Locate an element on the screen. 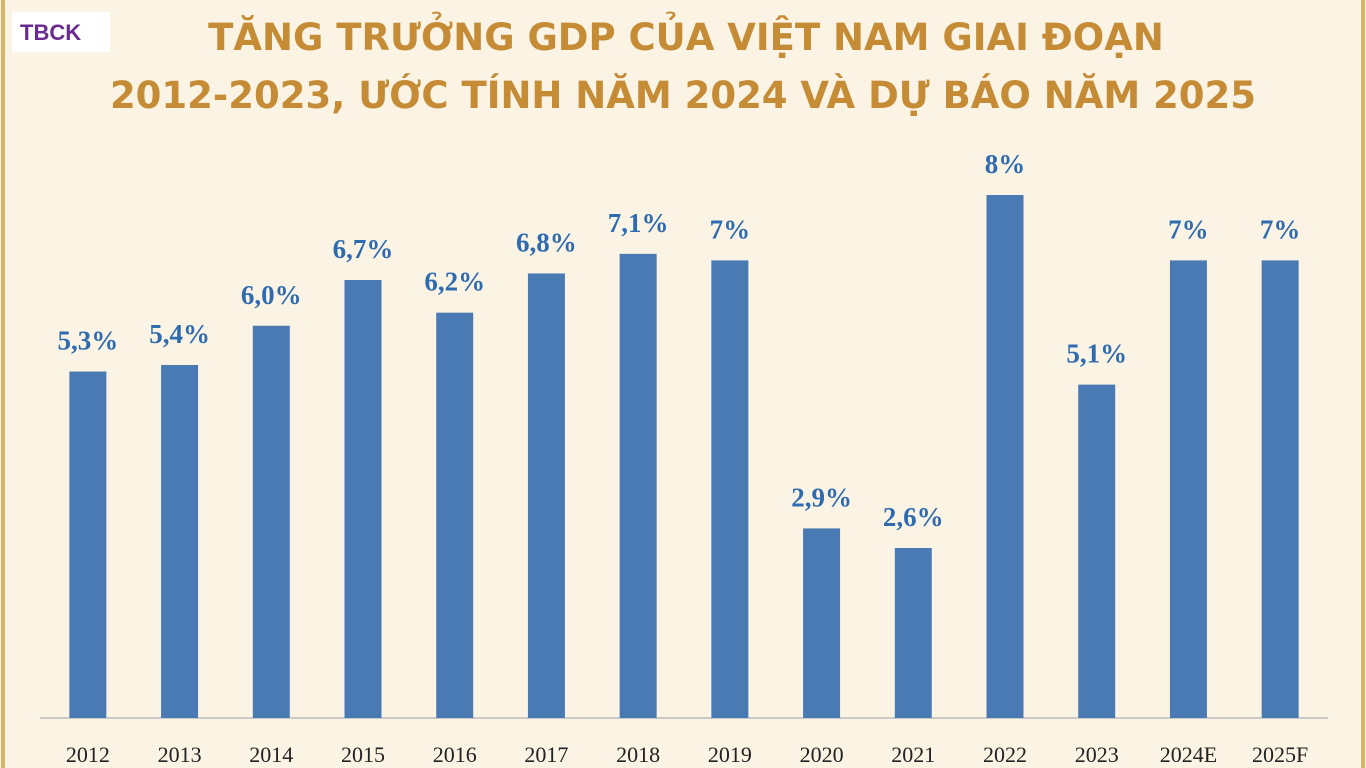  value-label: 5,3% is located at coordinates (87, 341).